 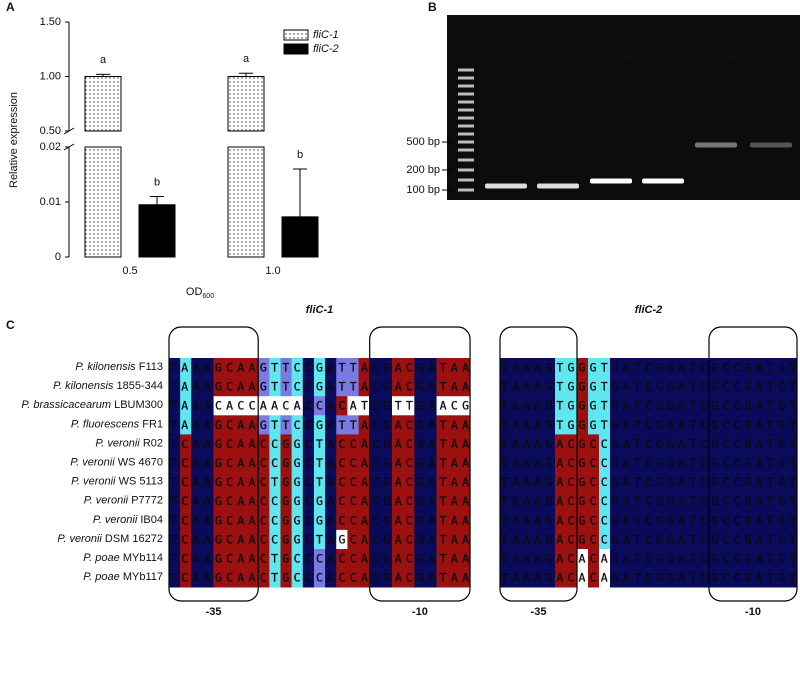 I want to click on box-label: -35, so click(x=539, y=612).